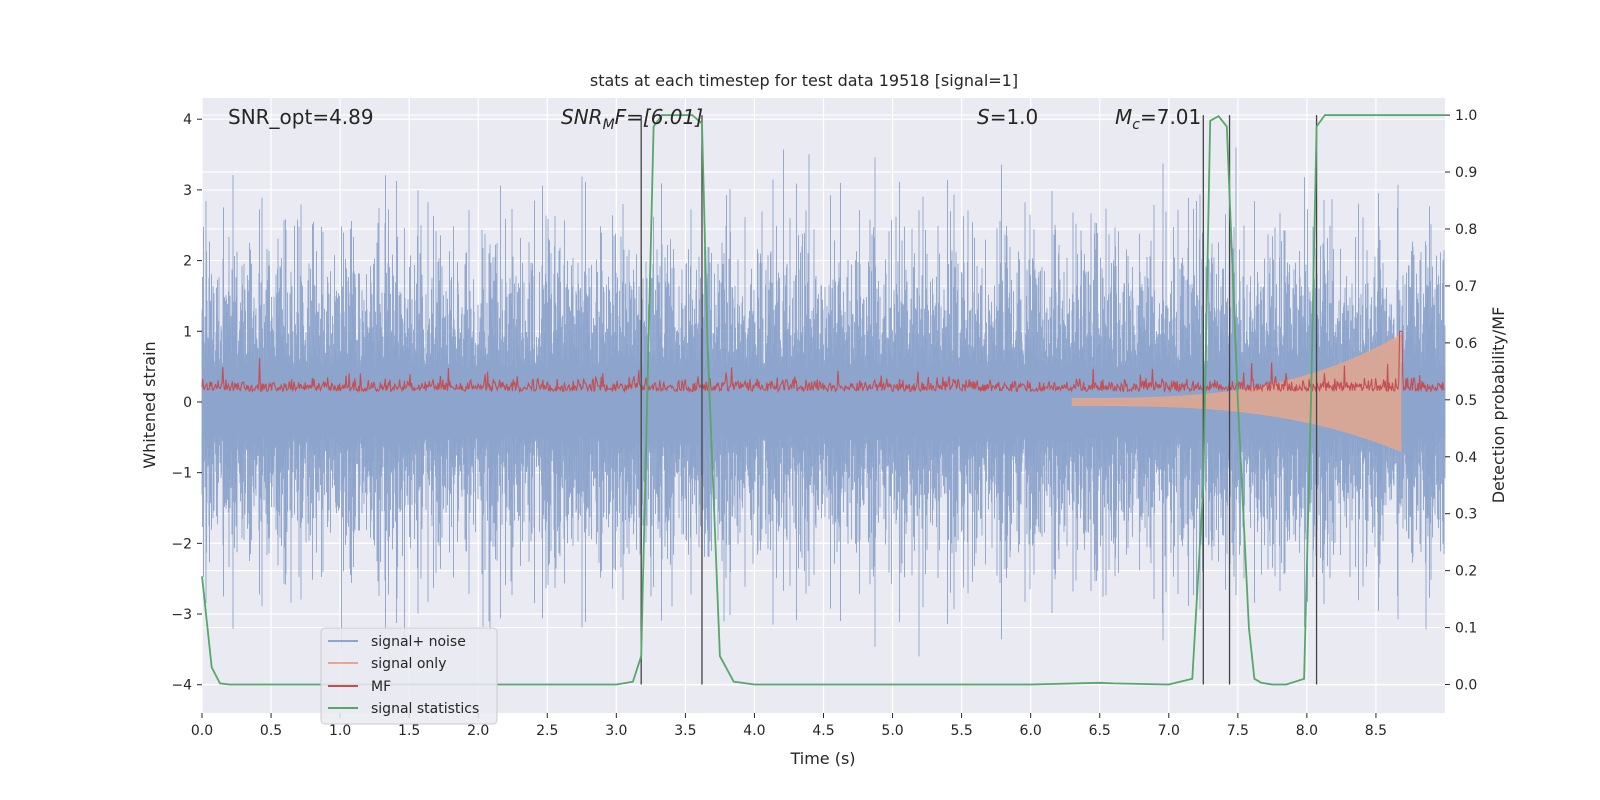  Describe the element at coordinates (892, 731) in the screenshot. I see `x-tick-label: 5.0` at that location.